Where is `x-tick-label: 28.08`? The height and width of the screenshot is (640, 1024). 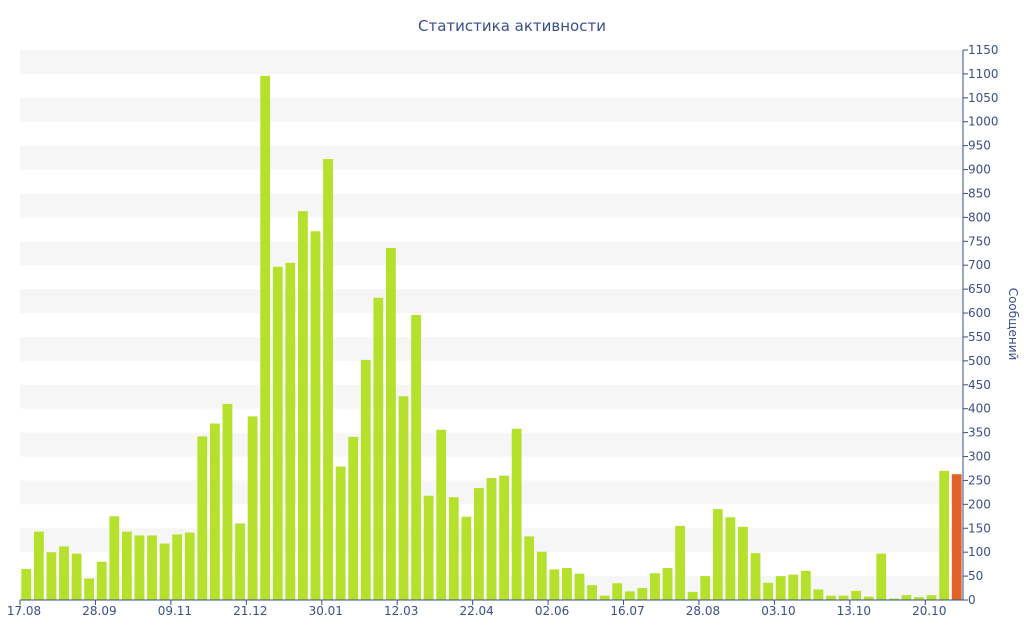
x-tick-label: 28.08 is located at coordinates (703, 611).